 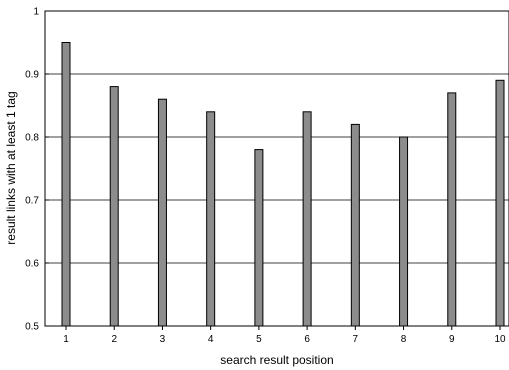 What do you see at coordinates (32, 264) in the screenshot?
I see `y-tick-label: 0.6` at bounding box center [32, 264].